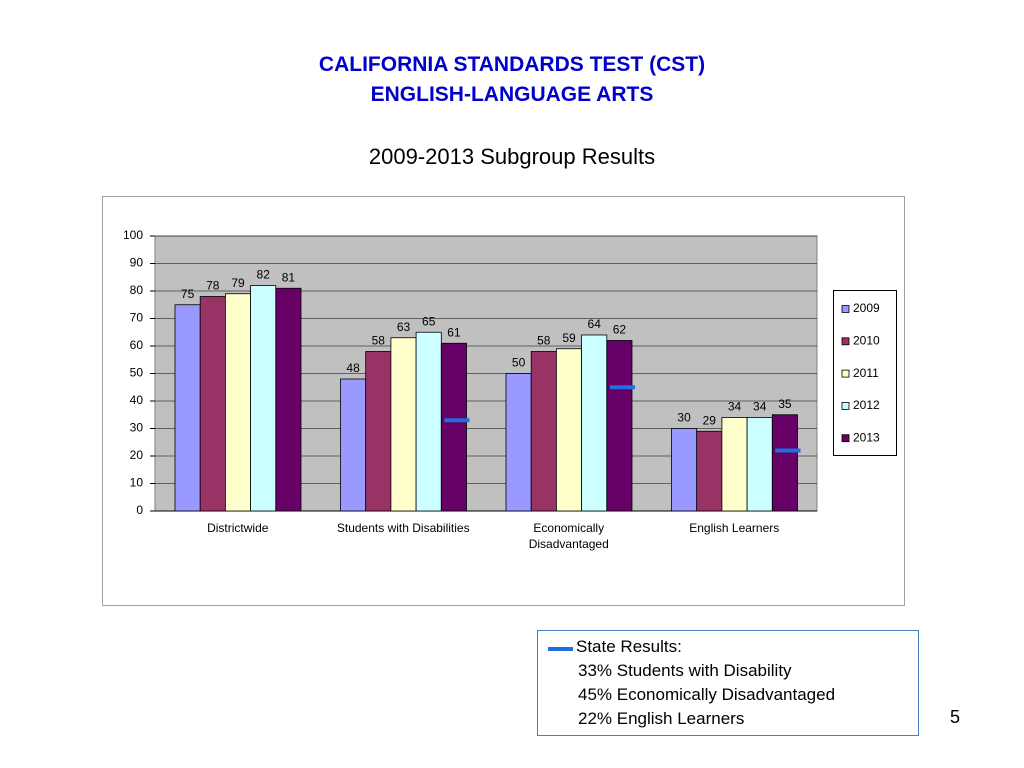 The height and width of the screenshot is (768, 1024). Describe the element at coordinates (955, 717) in the screenshot. I see `page-number: 5` at that location.